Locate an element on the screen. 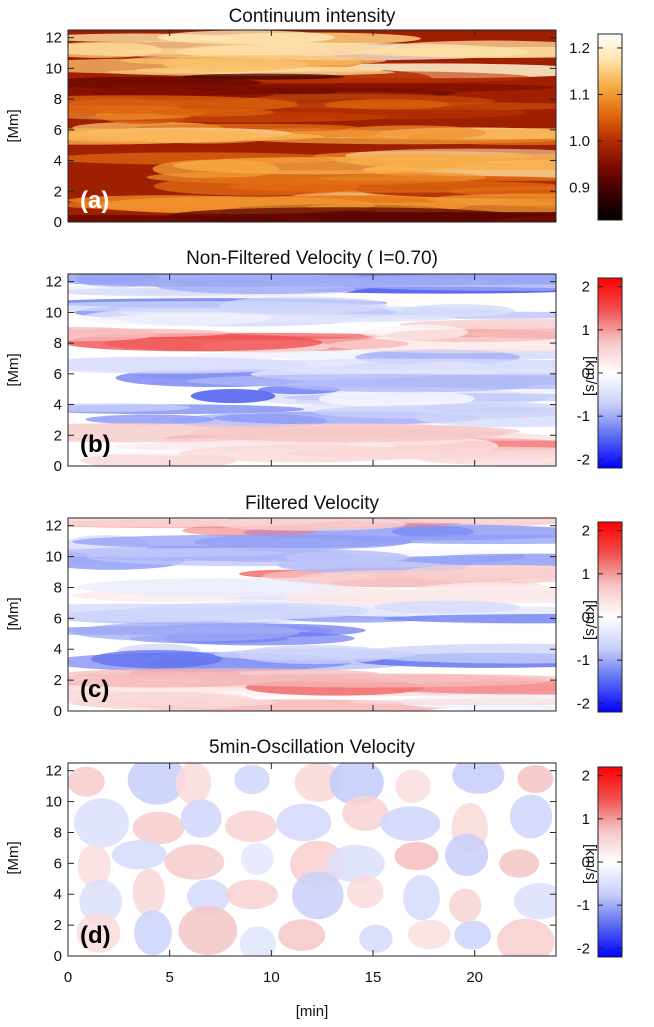 The height and width of the screenshot is (1027, 654). panel-a-heatmap is located at coordinates (312, 126).